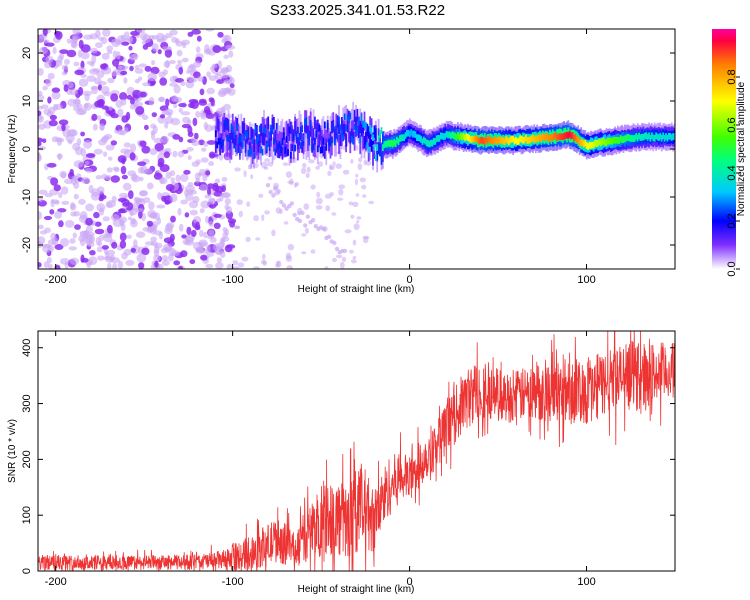 This screenshot has width=750, height=600. I want to click on y-tick-label: 0, so click(27, 571).